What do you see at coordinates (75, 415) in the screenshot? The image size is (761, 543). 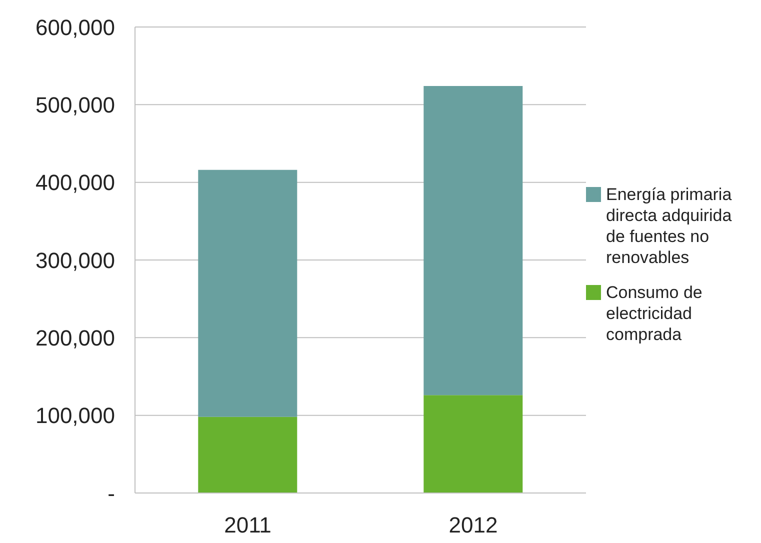 I see `y-tick-label: 100,000` at bounding box center [75, 415].